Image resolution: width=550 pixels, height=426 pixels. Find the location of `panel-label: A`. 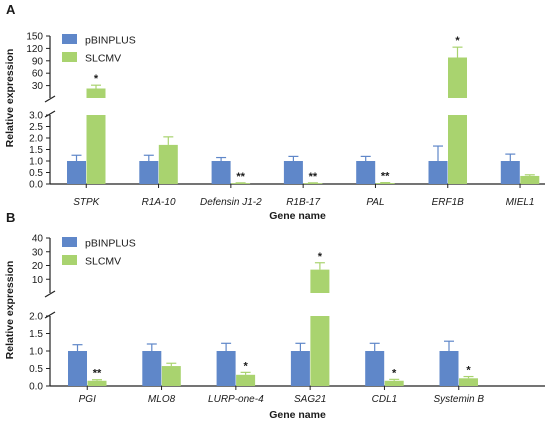

panel-label: A is located at coordinates (11, 9).